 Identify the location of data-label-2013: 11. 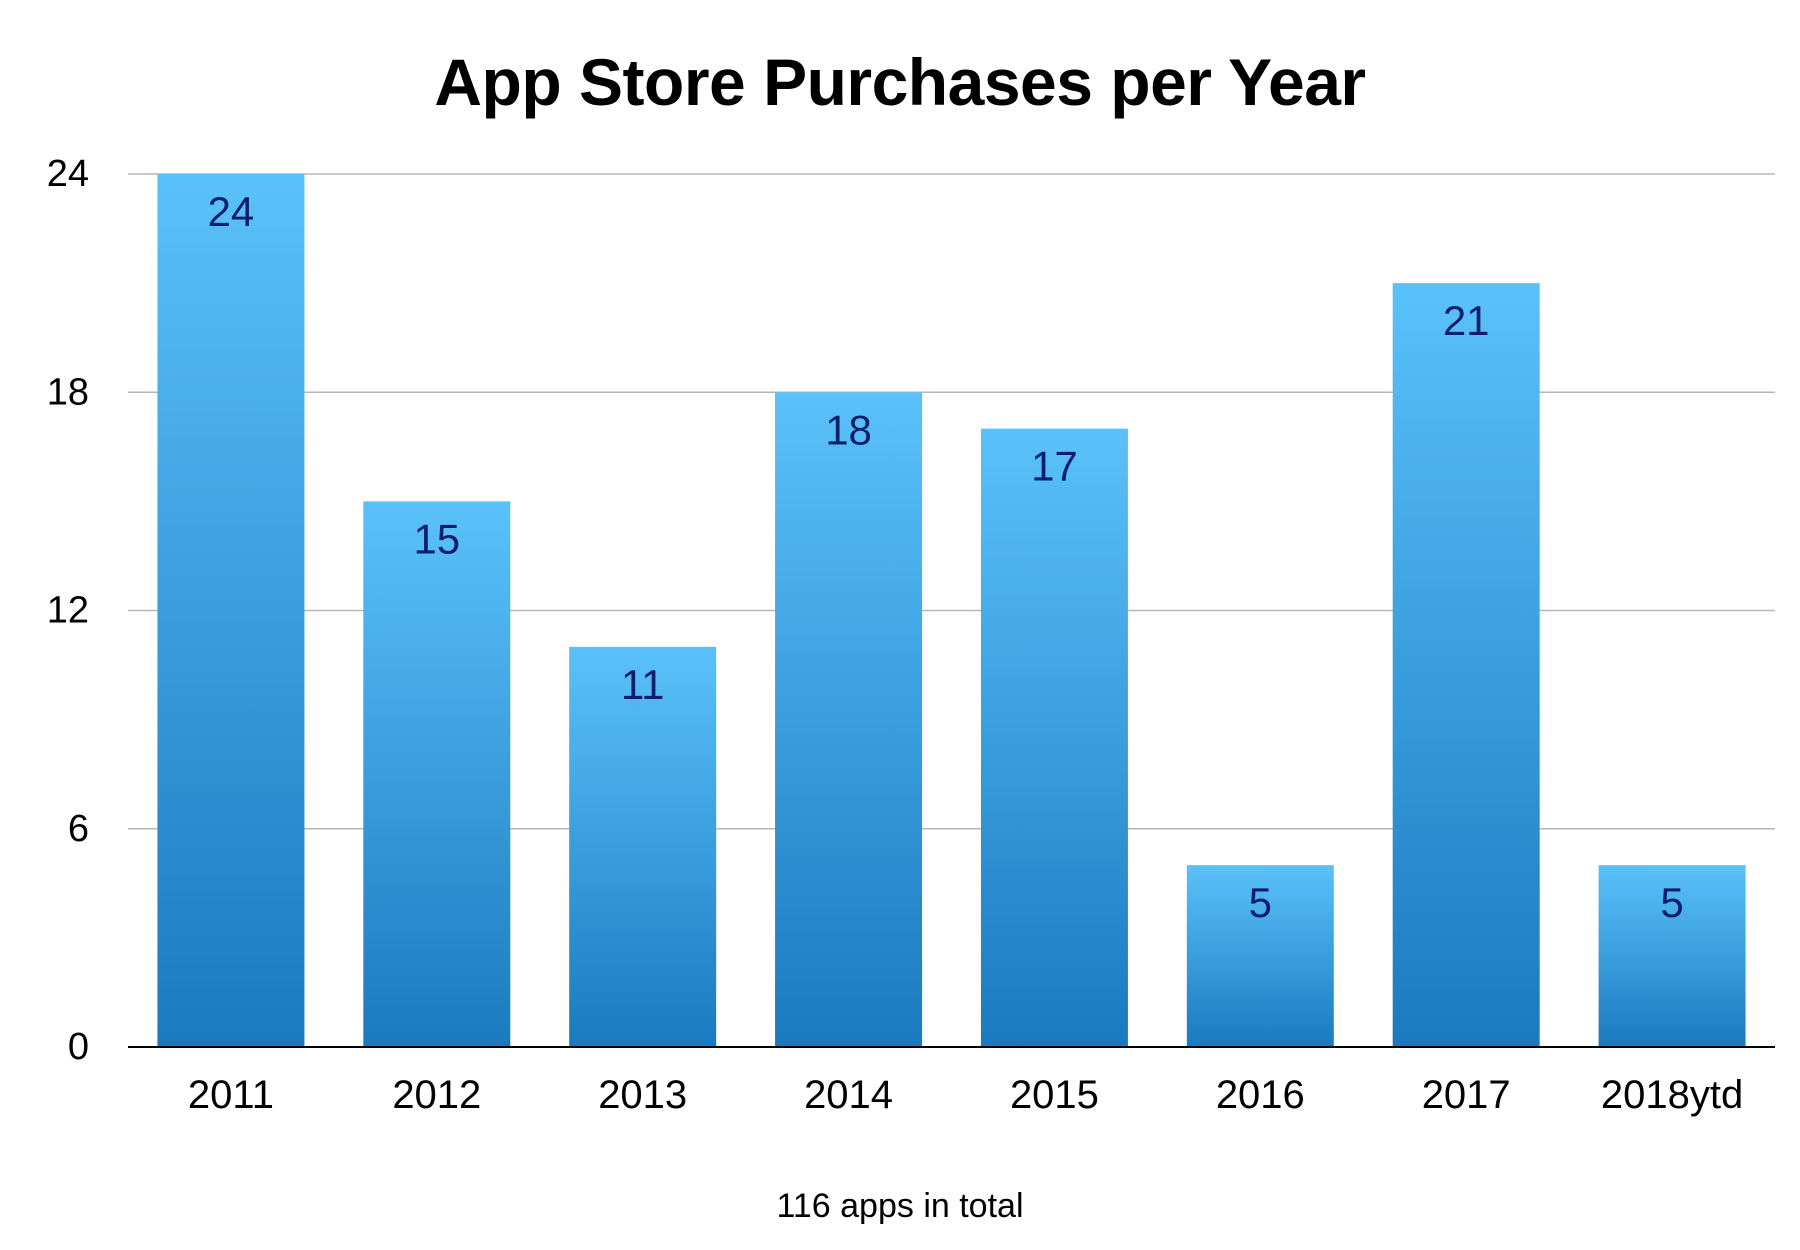
(643, 684).